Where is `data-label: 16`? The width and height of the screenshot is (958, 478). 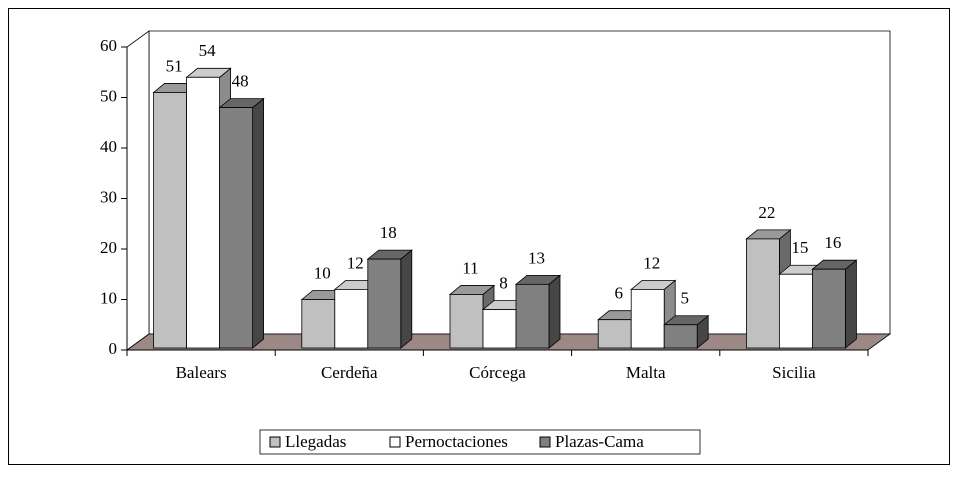 data-label: 16 is located at coordinates (832, 242).